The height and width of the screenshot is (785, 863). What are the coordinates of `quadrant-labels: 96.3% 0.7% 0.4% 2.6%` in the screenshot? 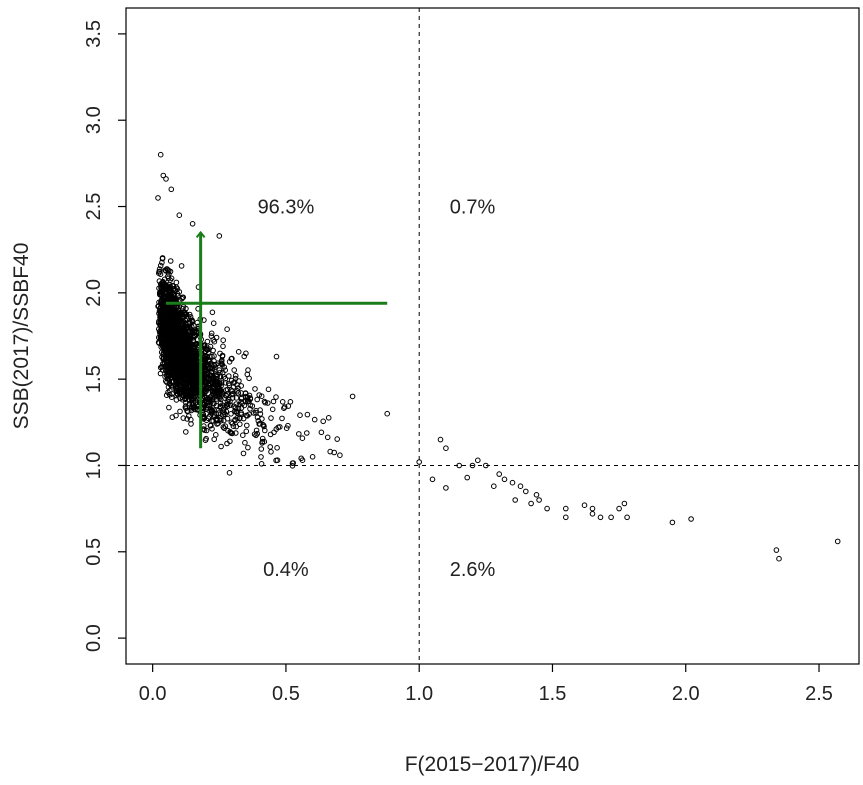 It's located at (377, 389).